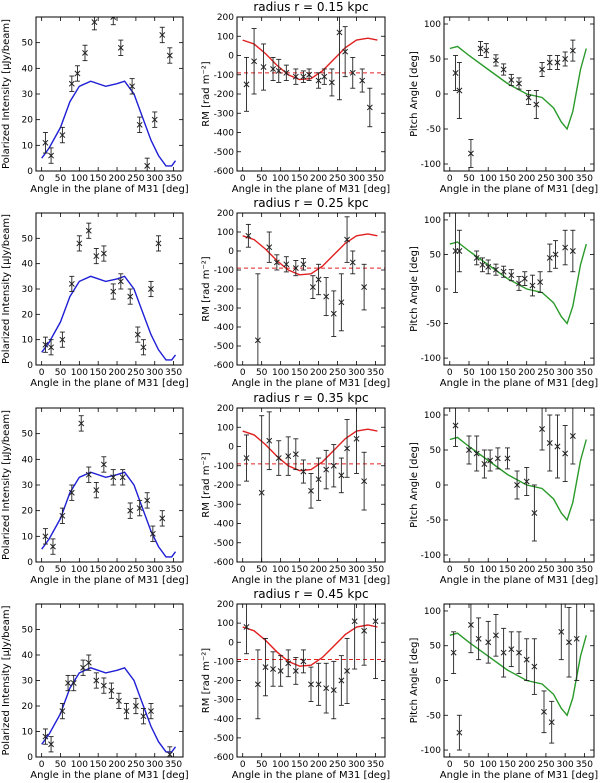 This screenshot has width=600, height=783. I want to click on y-tick-label: -300, so click(224, 309).